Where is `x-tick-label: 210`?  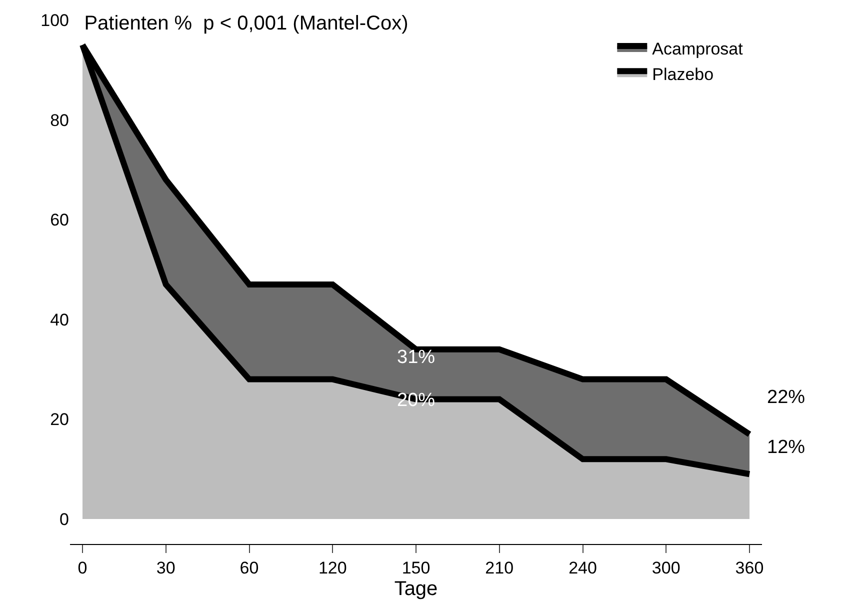 x-tick-label: 210 is located at coordinates (499, 568).